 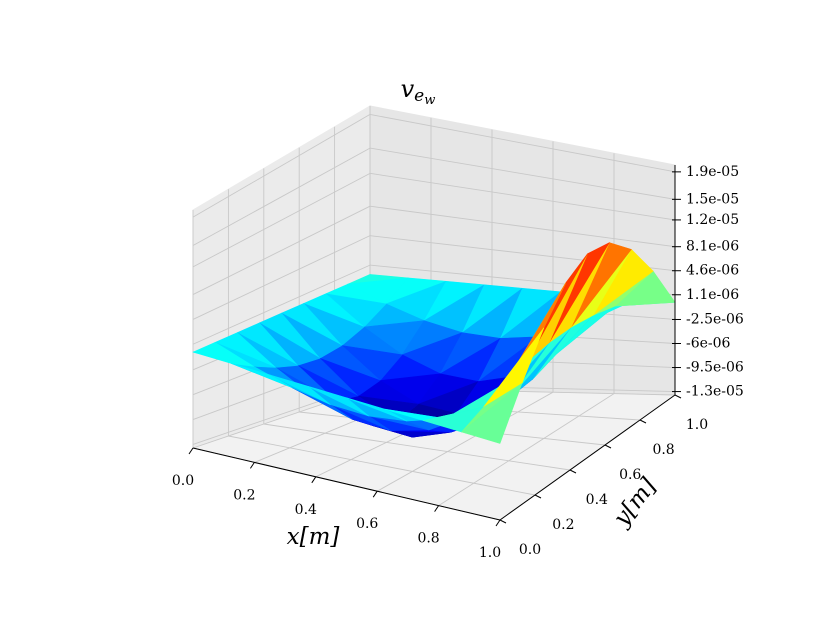 I want to click on x-tick-label: 0.0, so click(x=183, y=481).